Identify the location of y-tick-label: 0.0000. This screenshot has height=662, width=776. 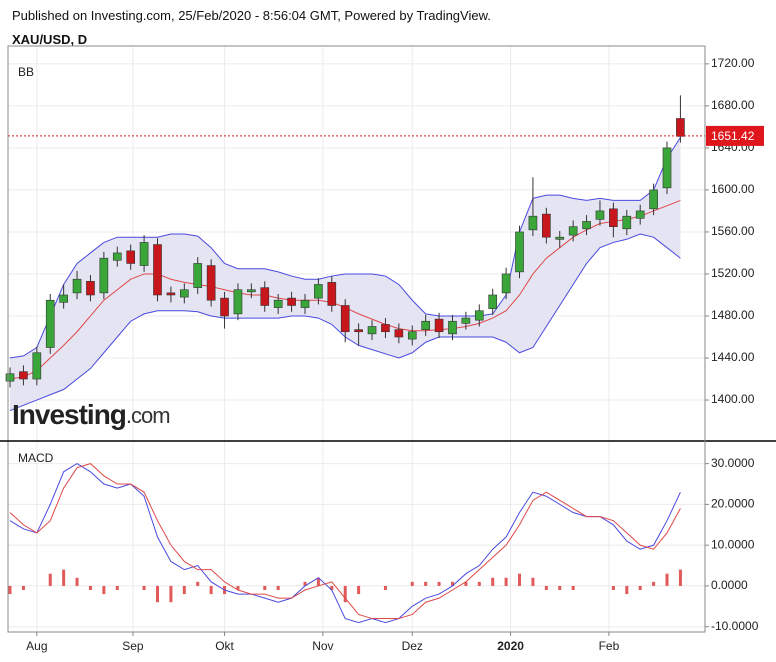
(729, 585).